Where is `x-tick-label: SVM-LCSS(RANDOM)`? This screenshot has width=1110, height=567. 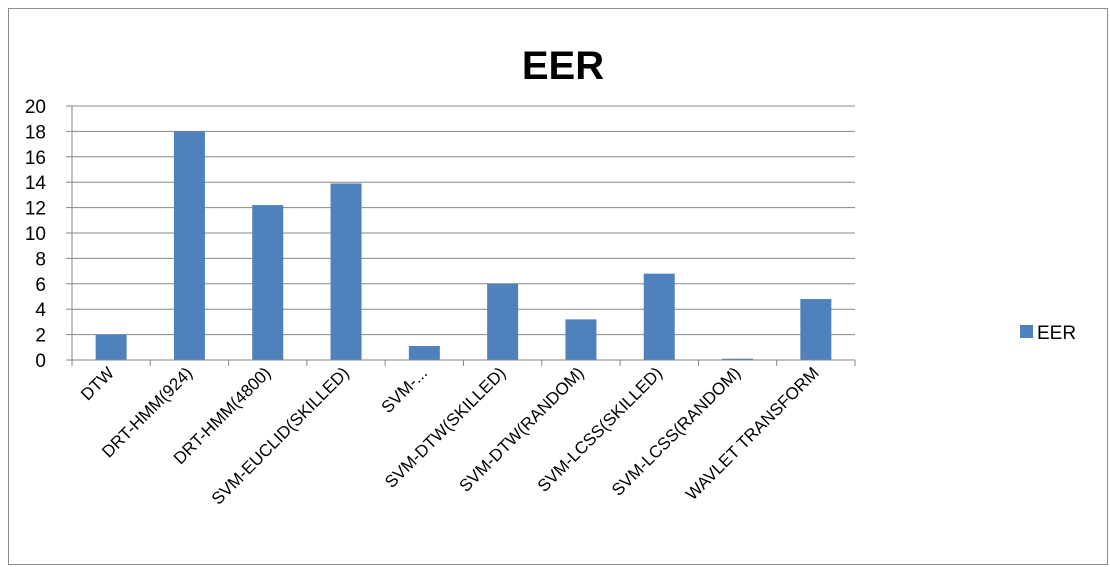
x-tick-label: SVM-LCSS(RANDOM) is located at coordinates (676, 431).